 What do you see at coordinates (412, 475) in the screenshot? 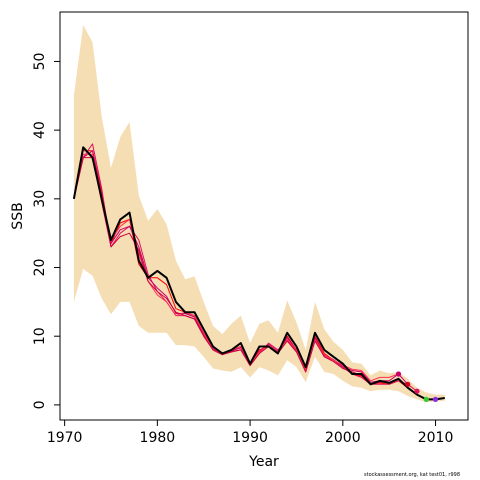
I see `footer-credit: stockassessment.org, kat test01, r998` at bounding box center [412, 475].